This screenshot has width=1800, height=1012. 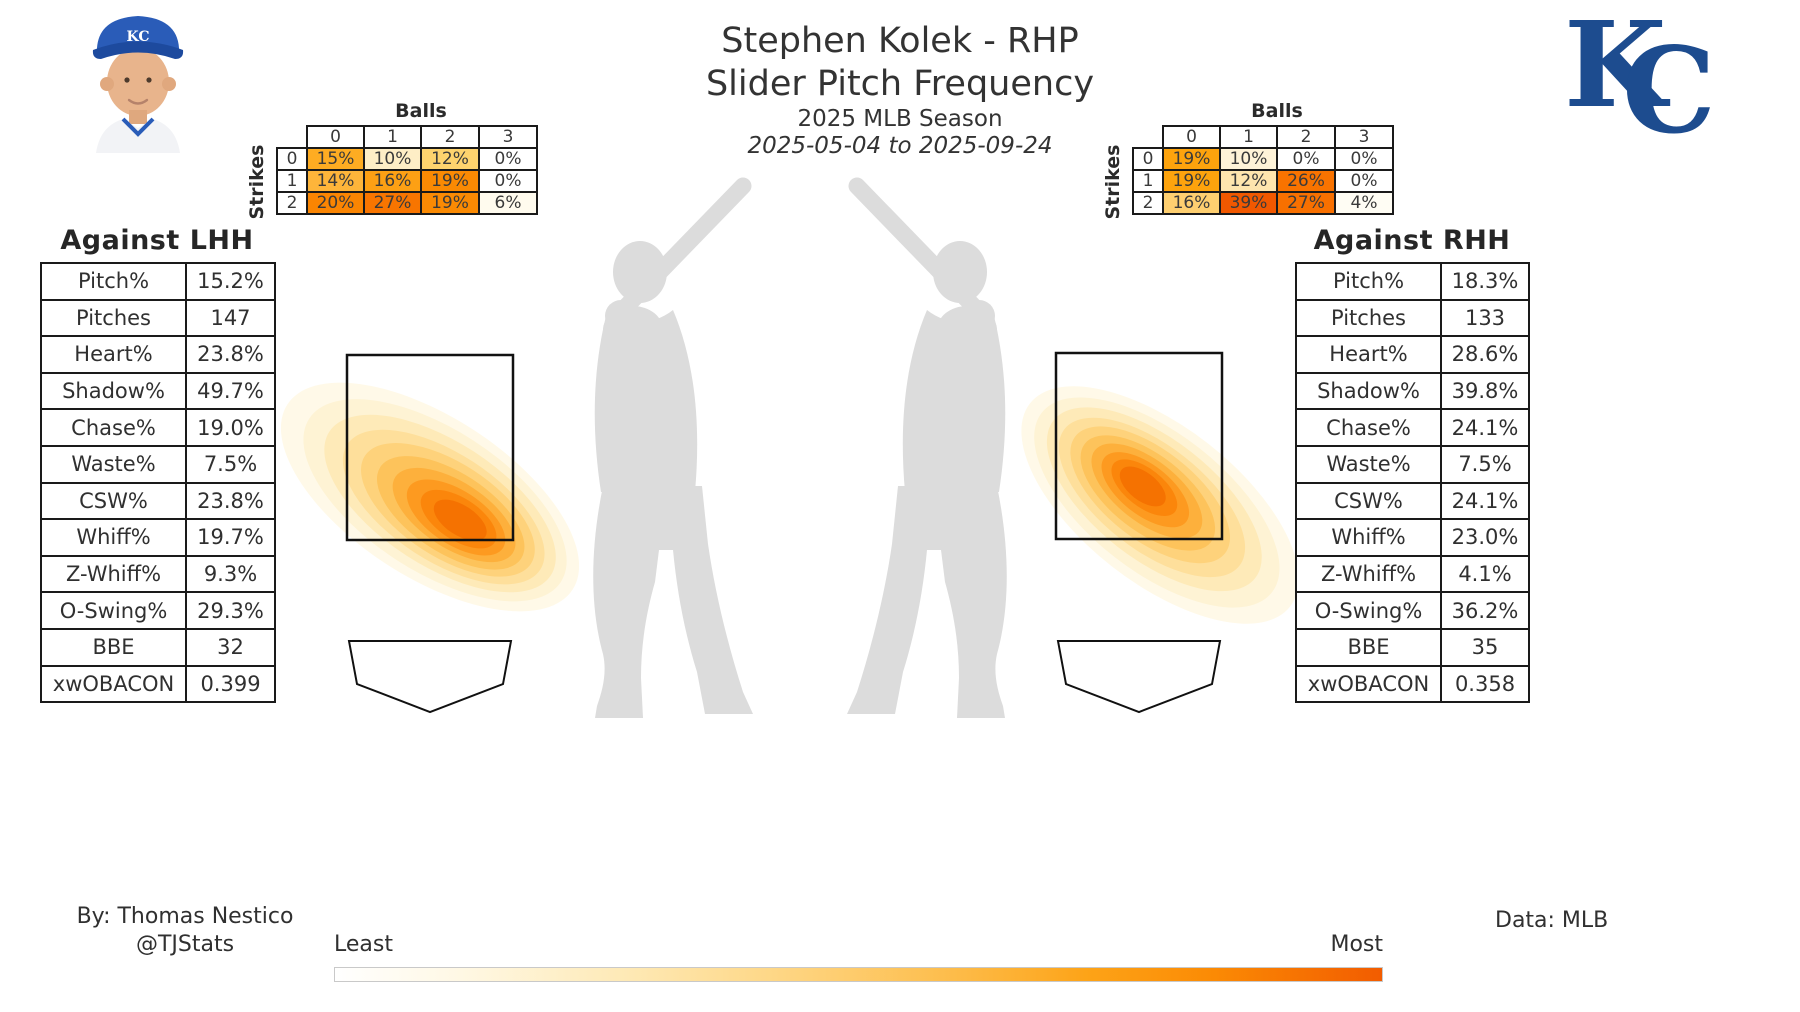 I want to click on cap-brim, so click(x=138, y=50).